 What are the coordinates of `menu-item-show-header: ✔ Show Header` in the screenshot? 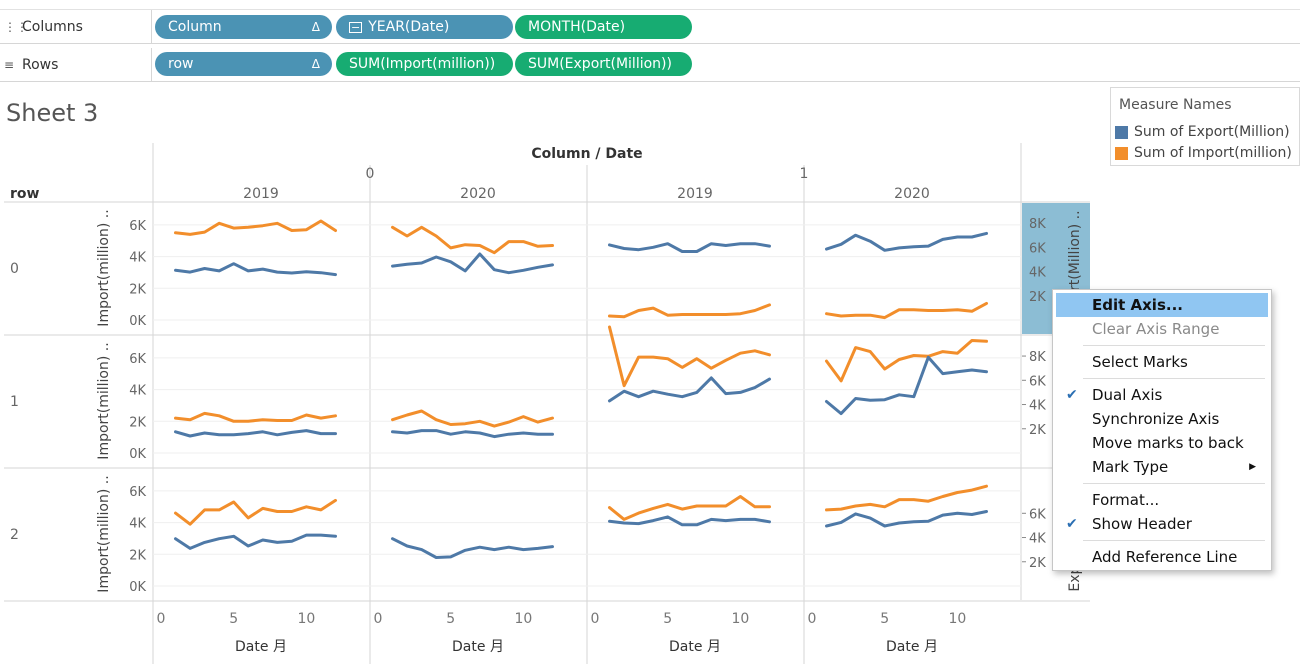 It's located at (1162, 524).